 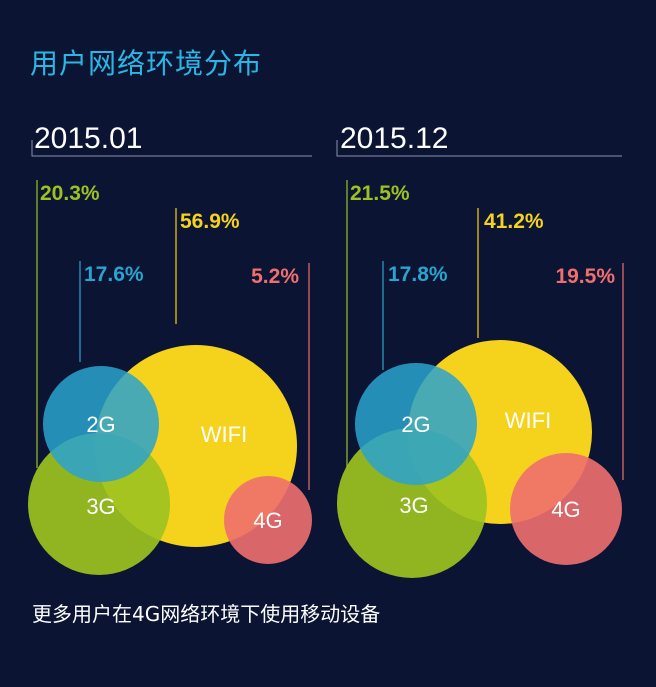 What do you see at coordinates (206, 614) in the screenshot?
I see `footer-caption: 更多用户在4G网络环境下使用移动设备` at bounding box center [206, 614].